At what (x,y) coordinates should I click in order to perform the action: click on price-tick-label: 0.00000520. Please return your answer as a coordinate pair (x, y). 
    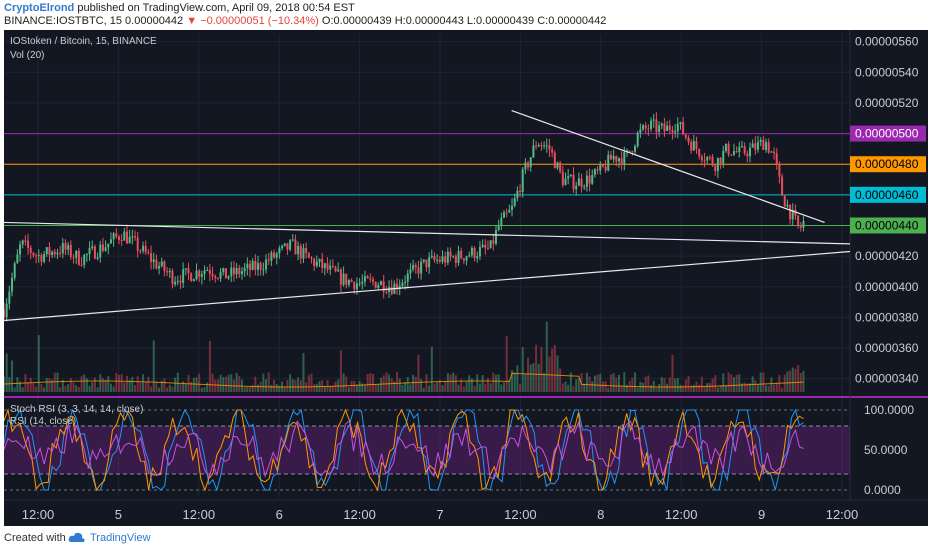
    Looking at the image, I should click on (887, 103).